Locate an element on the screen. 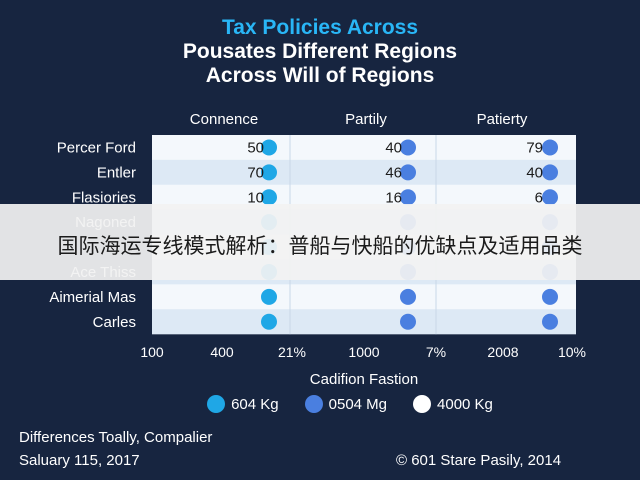 The image size is (640, 480). column-header-patierty: Patierty is located at coordinates (502, 119).